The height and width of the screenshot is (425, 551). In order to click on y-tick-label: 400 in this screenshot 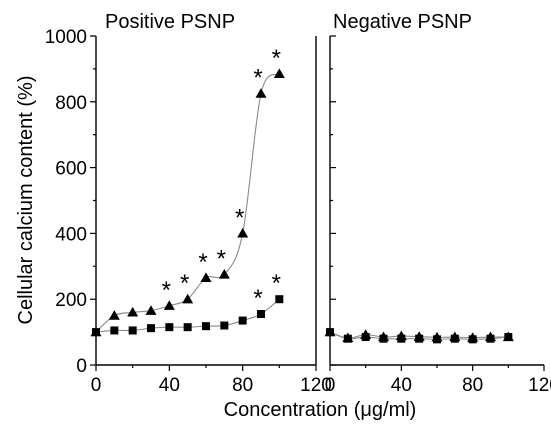, I will do `click(71, 234)`.